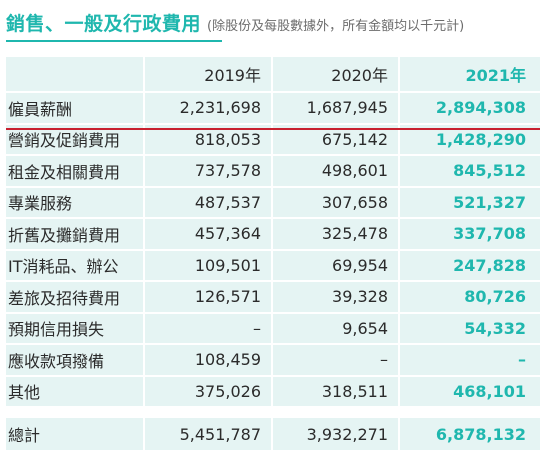 The height and width of the screenshot is (470, 550). Describe the element at coordinates (334, 297) in the screenshot. I see `value-2020: 39,328` at that location.